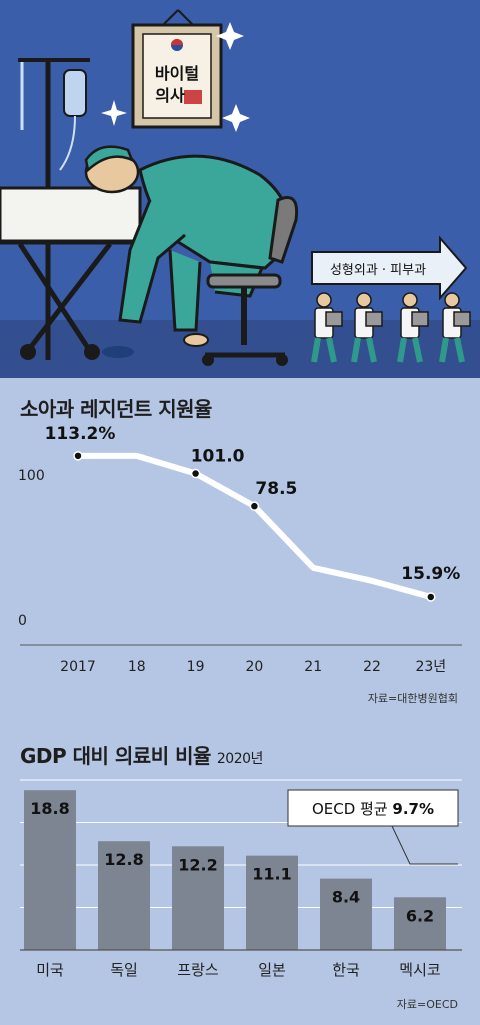 Image resolution: width=480 pixels, height=1025 pixels. Describe the element at coordinates (49, 808) in the screenshot. I see `bar-value-label: 18.8` at that location.